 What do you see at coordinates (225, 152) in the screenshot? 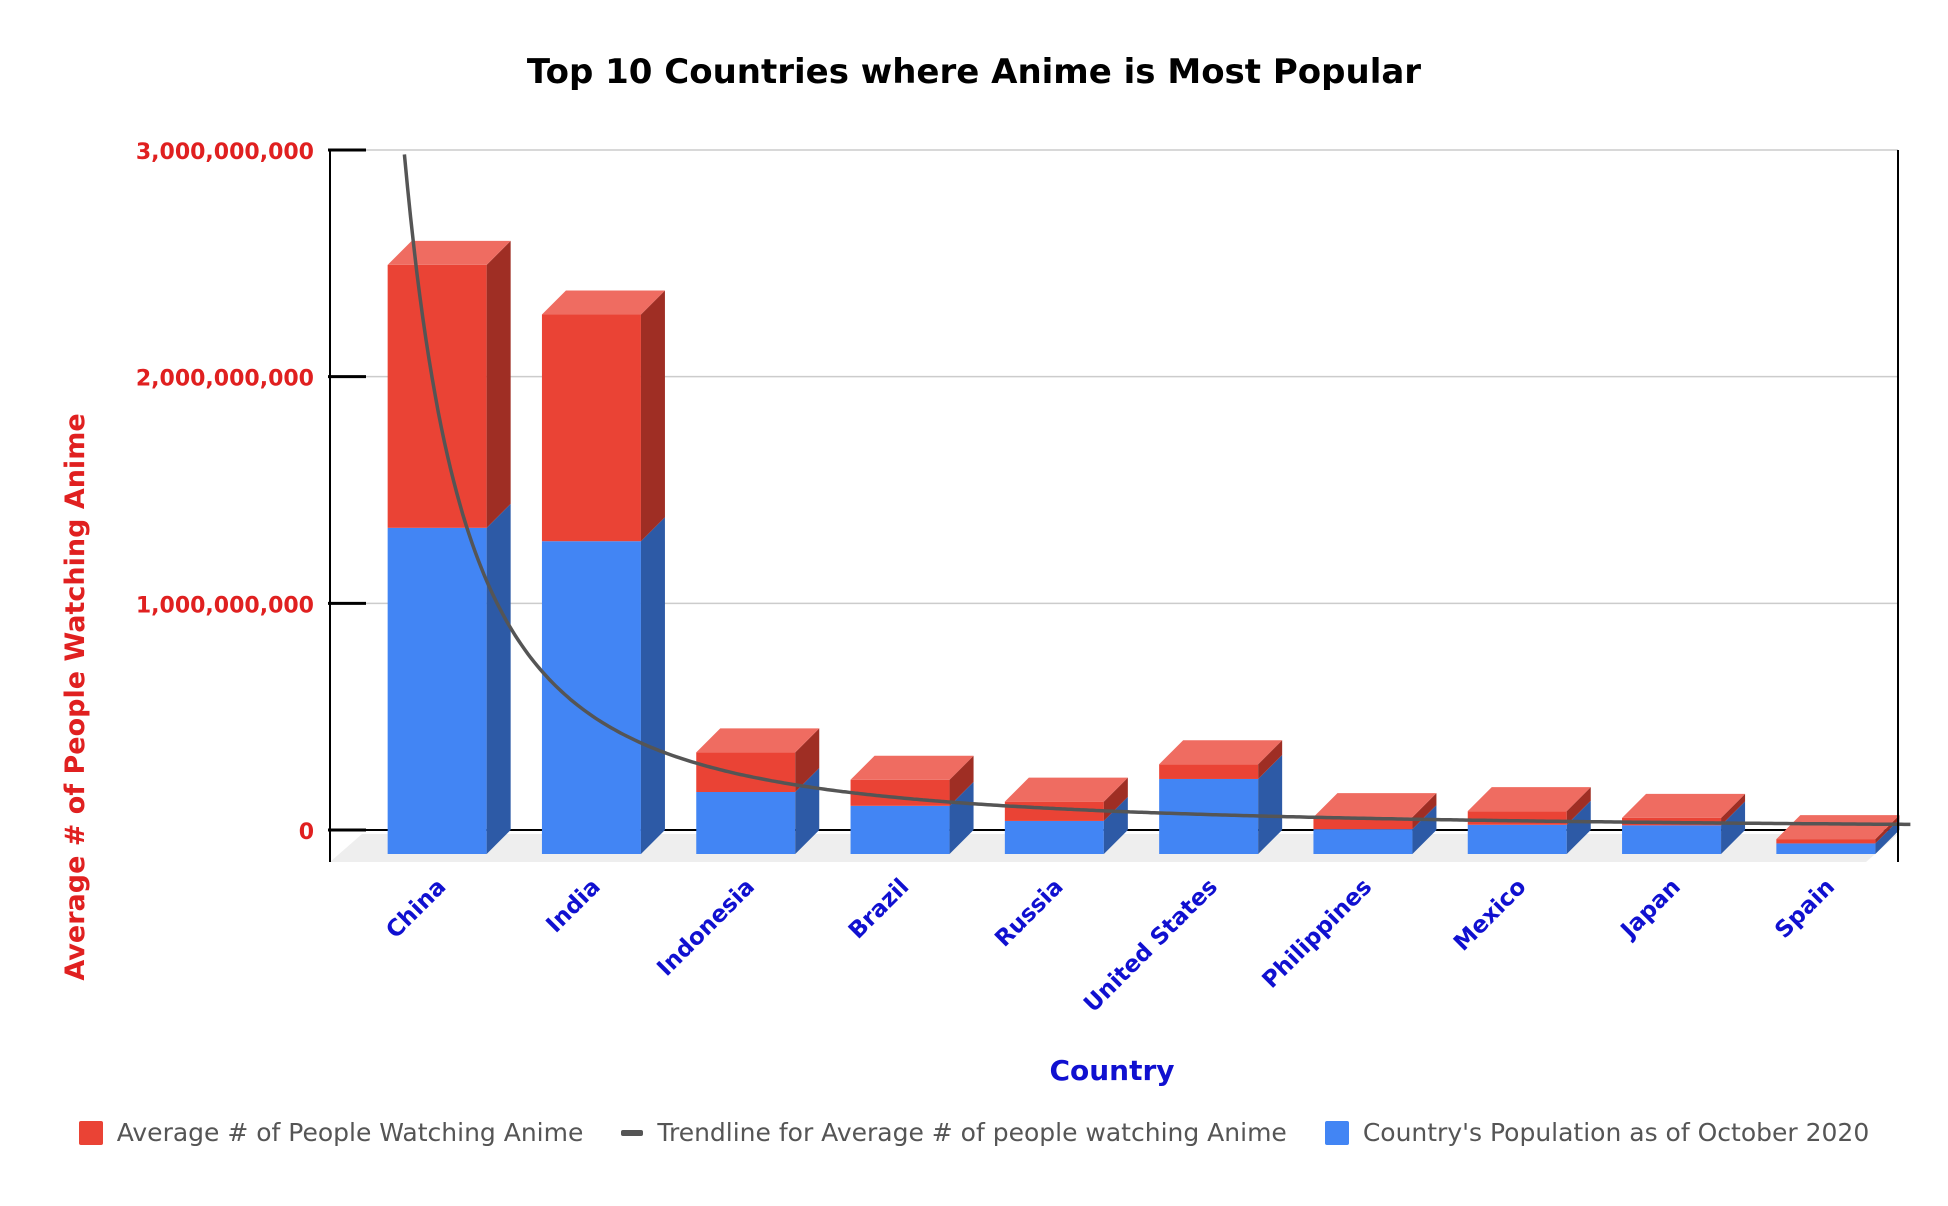
I see `y-tick-label: 3,000,000,000` at bounding box center [225, 152].